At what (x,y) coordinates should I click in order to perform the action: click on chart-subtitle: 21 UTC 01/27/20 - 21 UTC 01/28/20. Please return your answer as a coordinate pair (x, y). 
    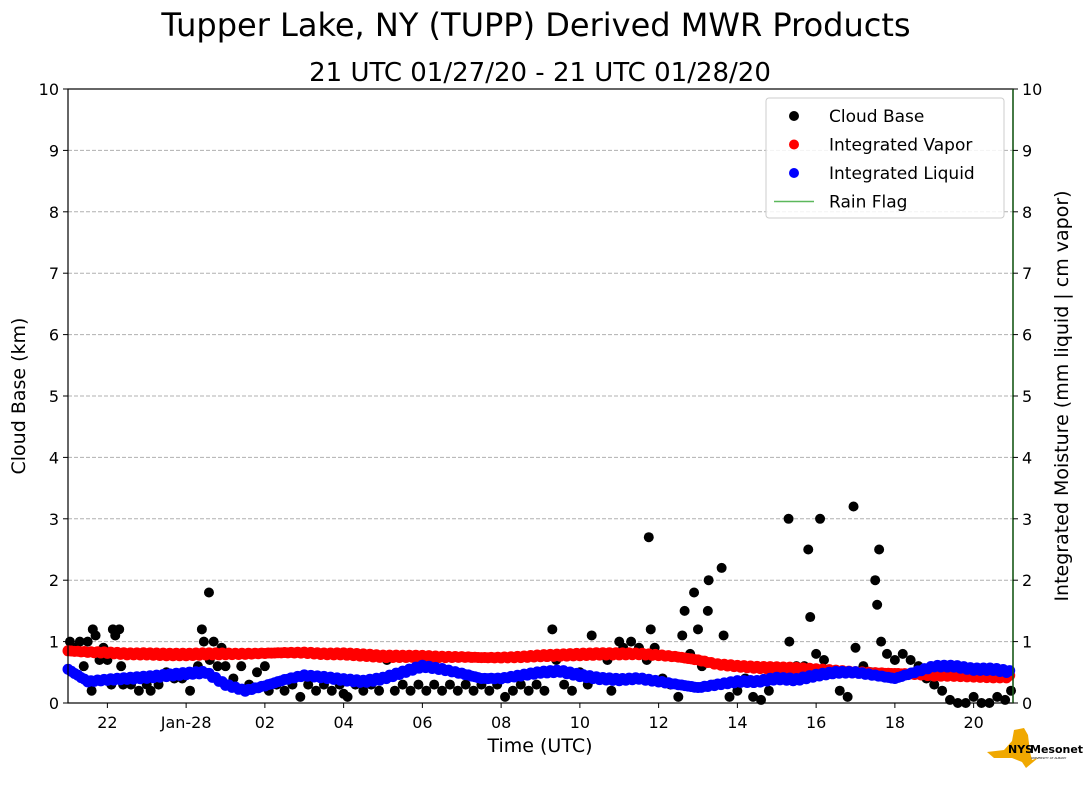
    Looking at the image, I should click on (540, 73).